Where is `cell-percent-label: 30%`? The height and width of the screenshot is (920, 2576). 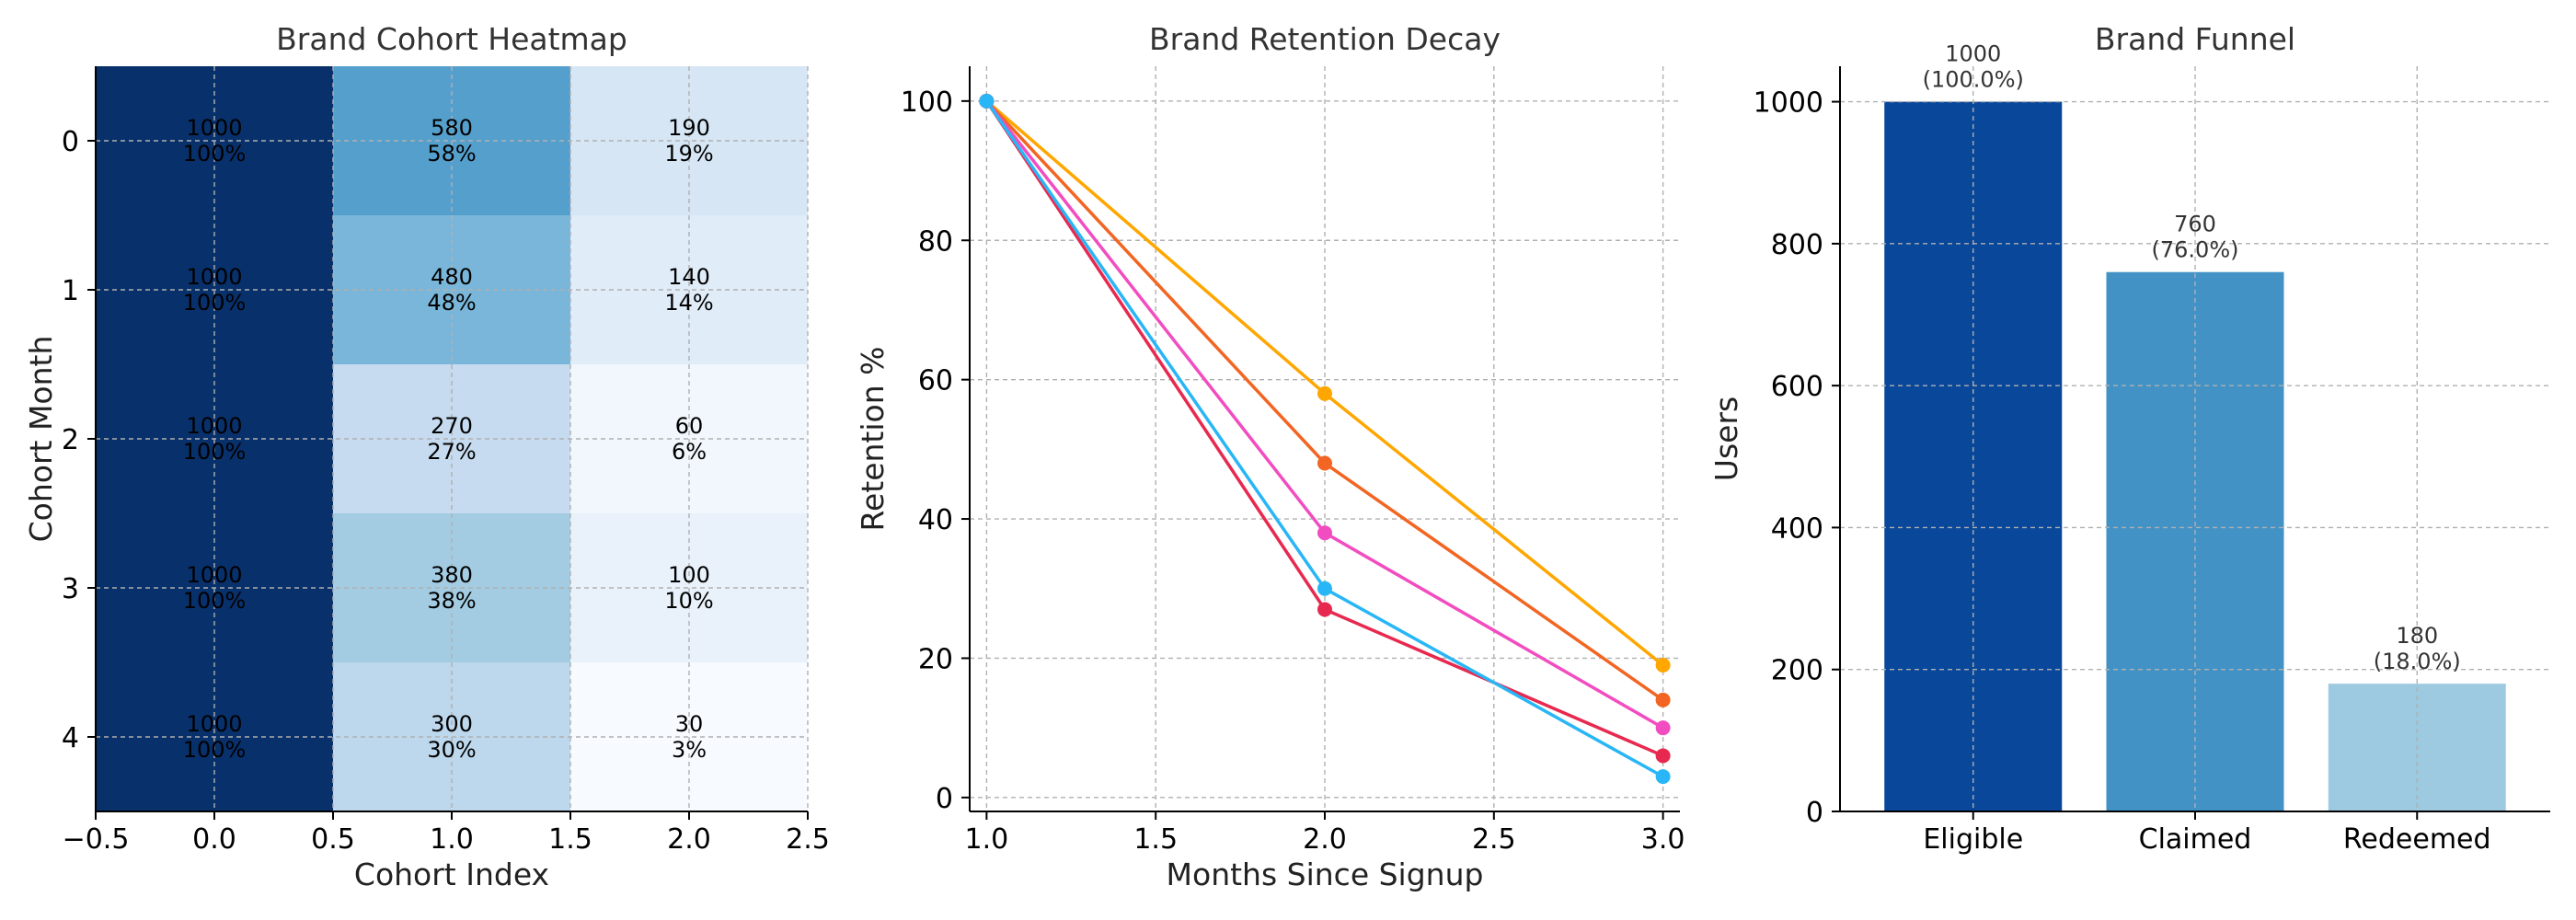
cell-percent-label: 30% is located at coordinates (451, 750).